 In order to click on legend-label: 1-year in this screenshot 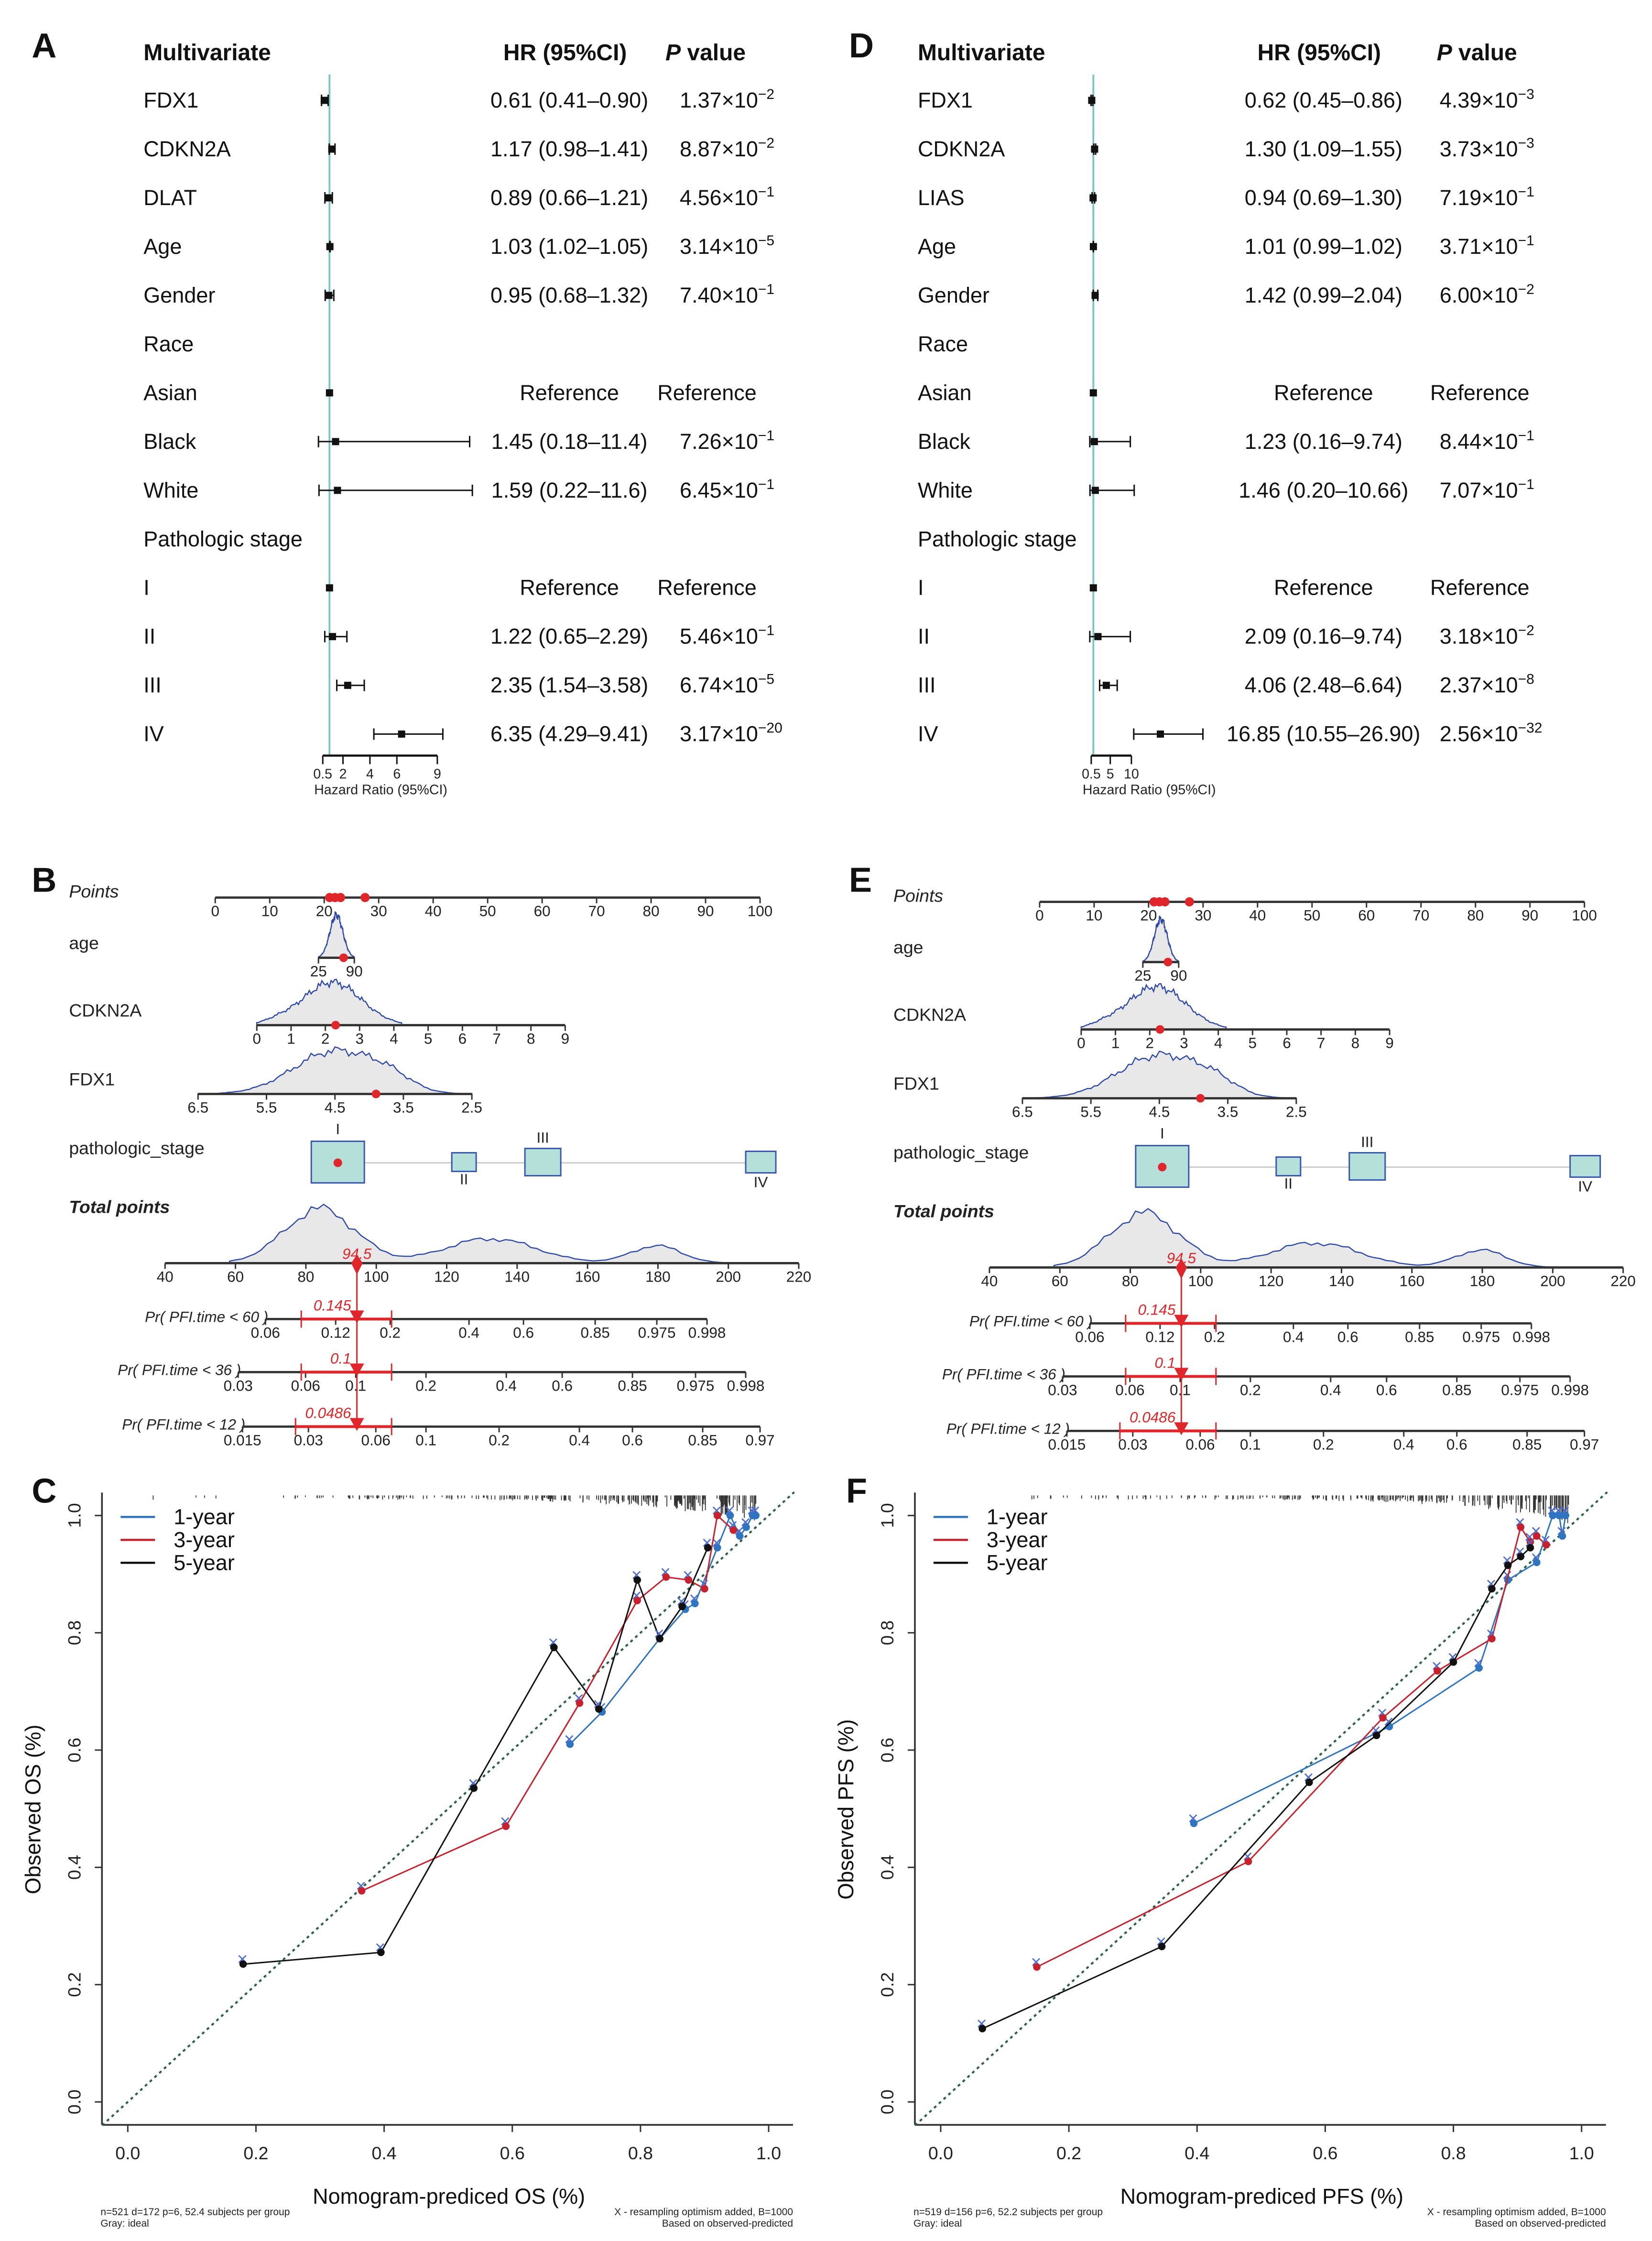, I will do `click(1018, 1516)`.